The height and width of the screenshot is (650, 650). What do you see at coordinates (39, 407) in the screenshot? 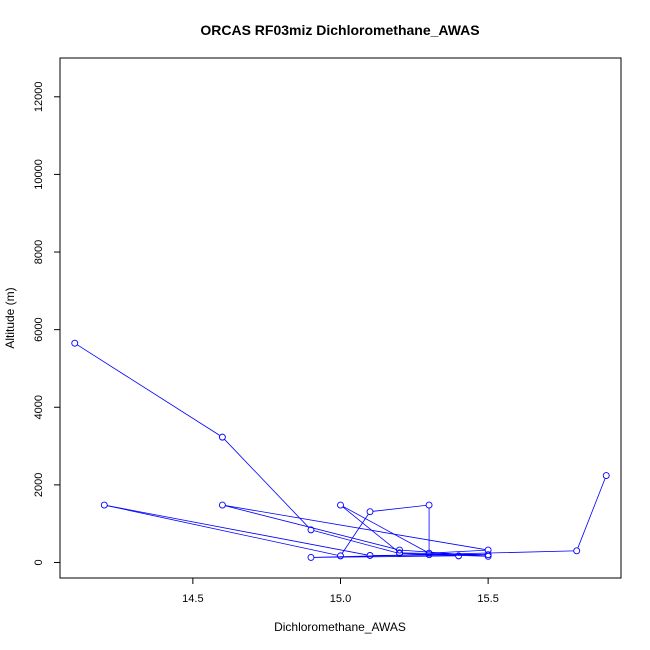
I see `y-tick-label: 4000` at bounding box center [39, 407].